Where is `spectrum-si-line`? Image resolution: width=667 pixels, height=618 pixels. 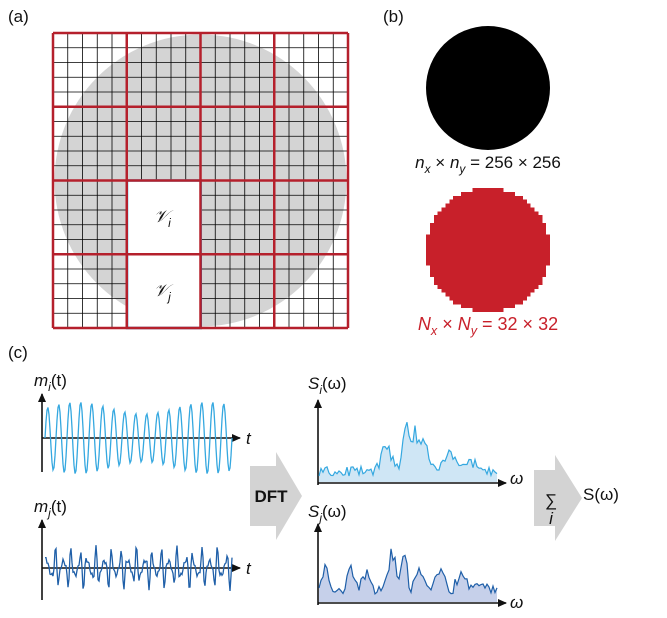
spectrum-si-line is located at coordinates (408, 450).